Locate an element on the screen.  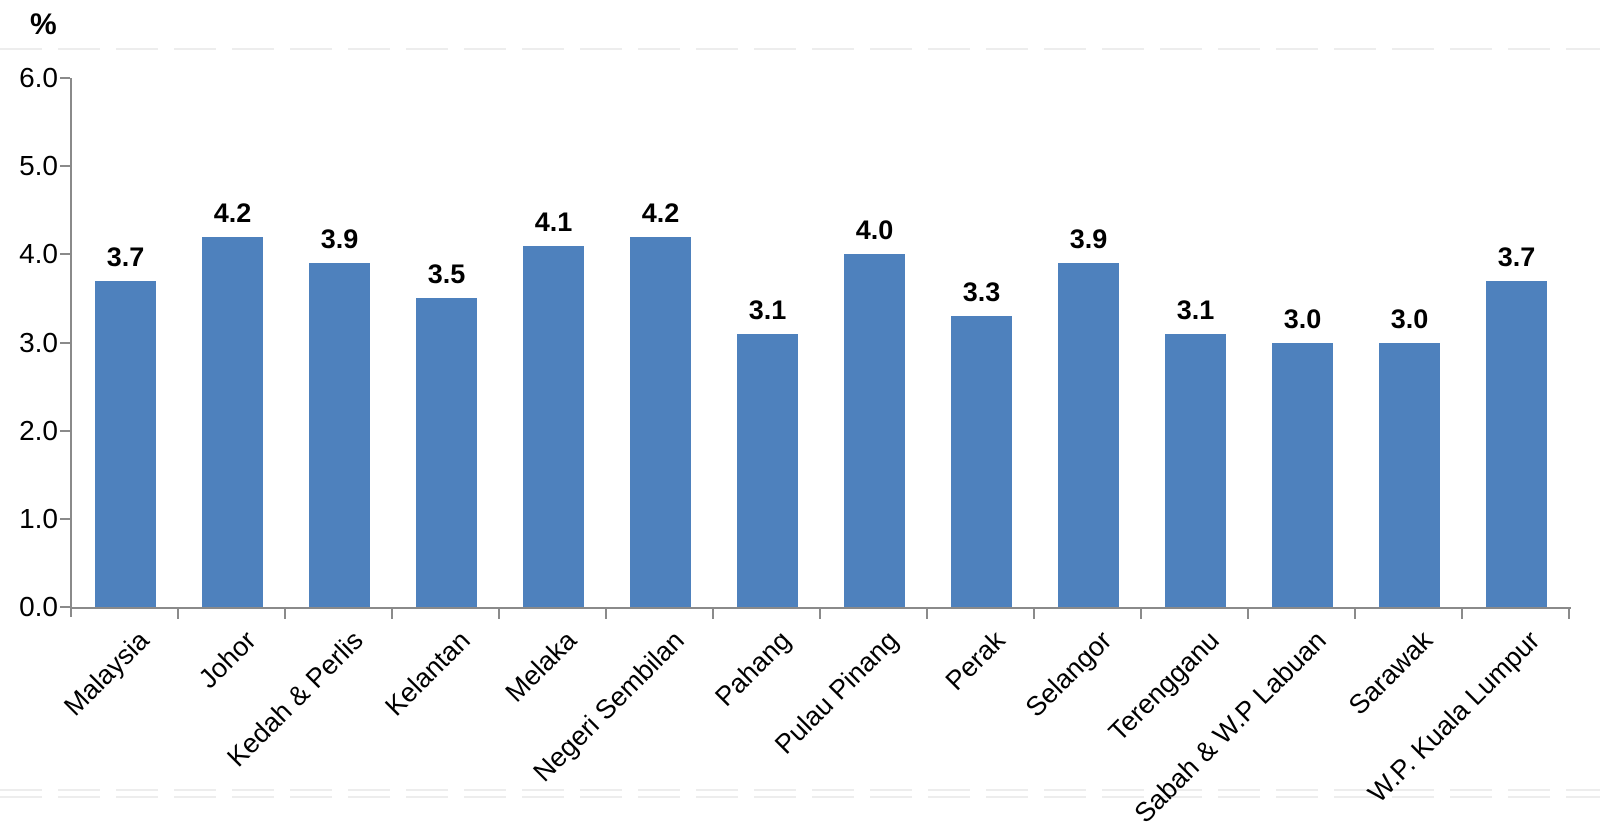
y-axis-tick-label: 4.0 is located at coordinates (38, 254).